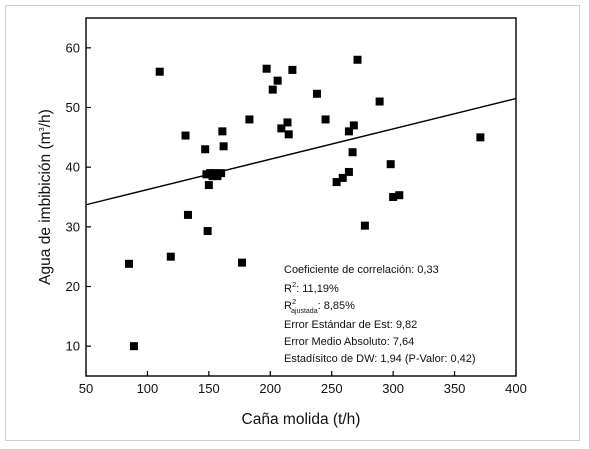 The width and height of the screenshot is (589, 449). What do you see at coordinates (294, 284) in the screenshot?
I see `stat-r2-sup: 2` at bounding box center [294, 284].